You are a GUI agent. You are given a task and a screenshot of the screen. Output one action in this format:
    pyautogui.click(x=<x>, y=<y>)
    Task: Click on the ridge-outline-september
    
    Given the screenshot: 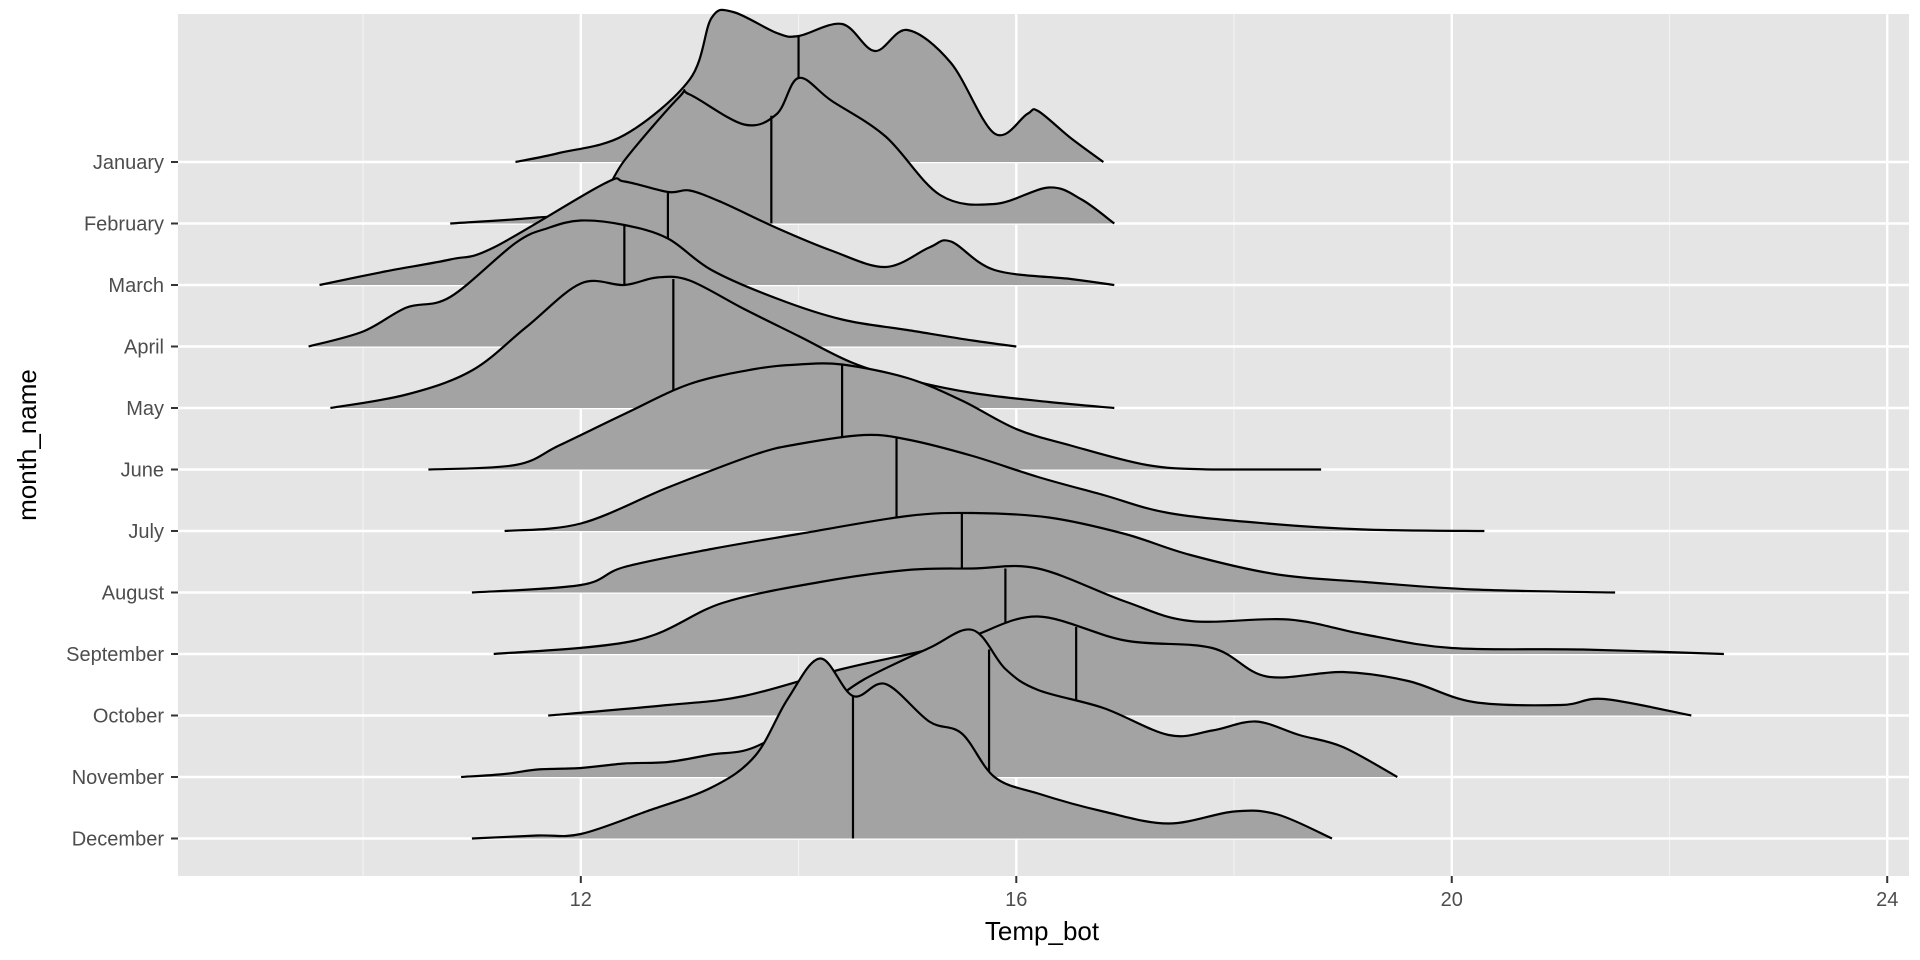 What is the action you would take?
    pyautogui.click(x=1108, y=610)
    